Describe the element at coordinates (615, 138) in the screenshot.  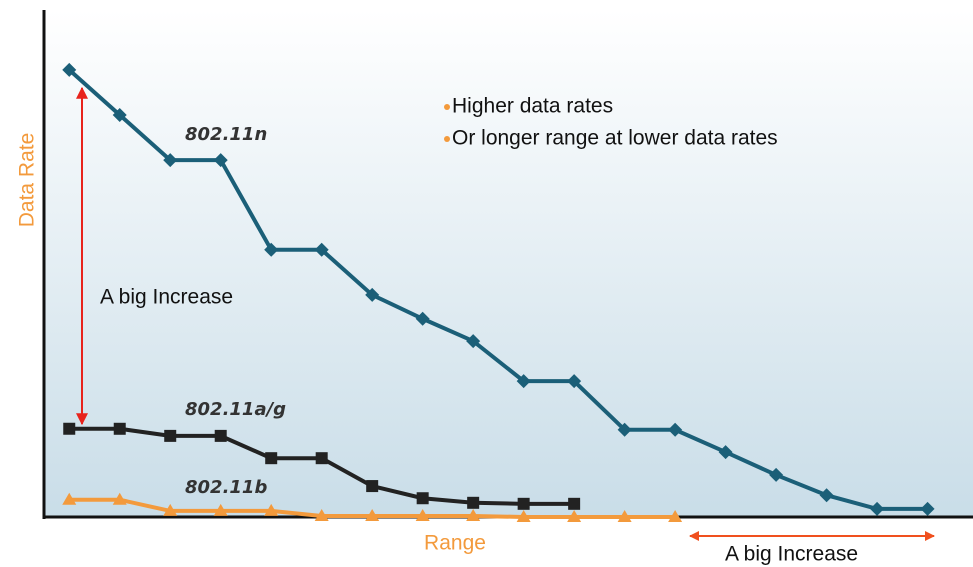
I see `bullet-text: Or longer range at lower data rates` at that location.